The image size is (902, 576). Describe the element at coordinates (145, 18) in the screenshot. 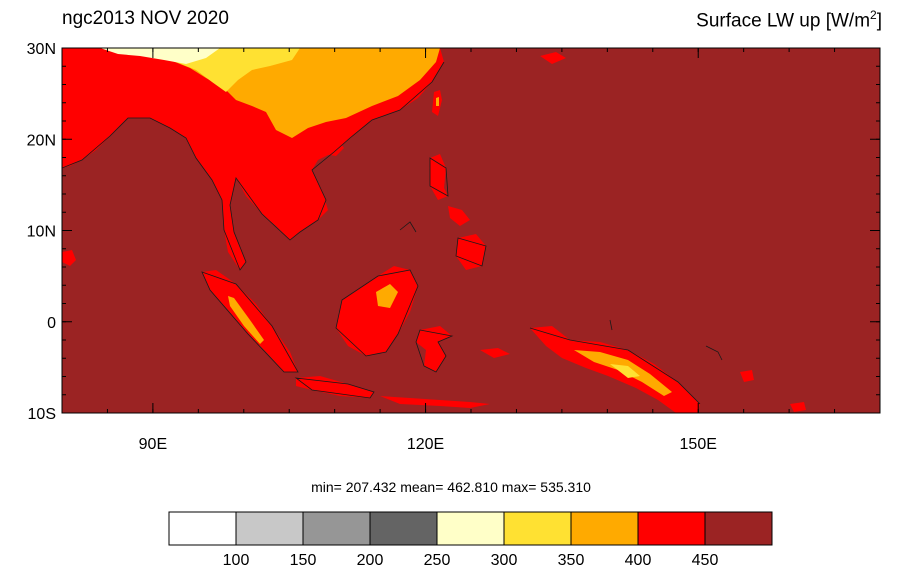

I see `left-title: ngc2013 NOV 2020` at that location.